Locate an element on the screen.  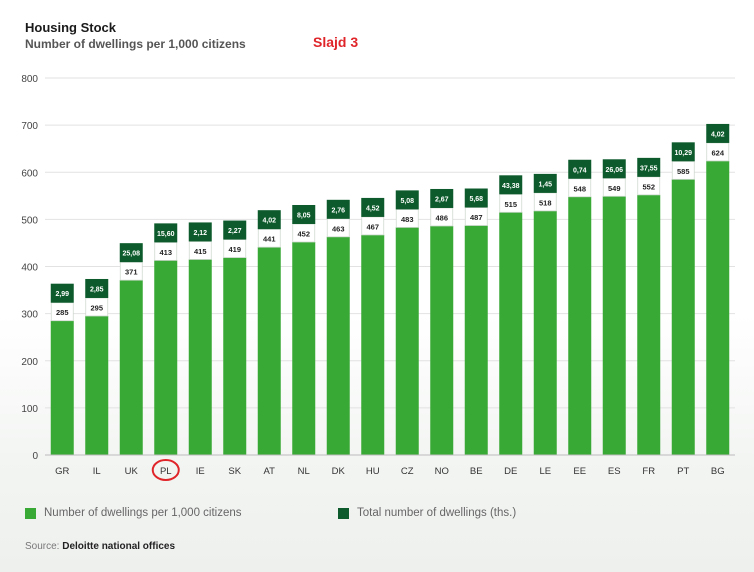
total-label: 5,68 is located at coordinates (476, 199).